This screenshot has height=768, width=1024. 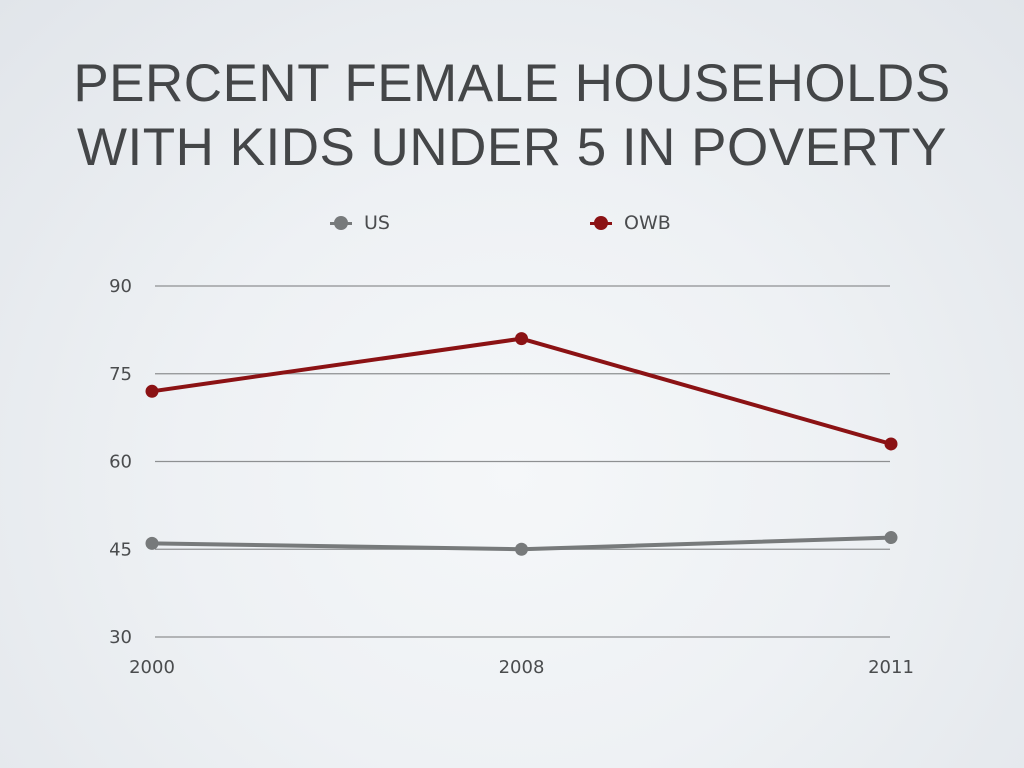 I want to click on point-owb-2011, so click(x=891, y=444).